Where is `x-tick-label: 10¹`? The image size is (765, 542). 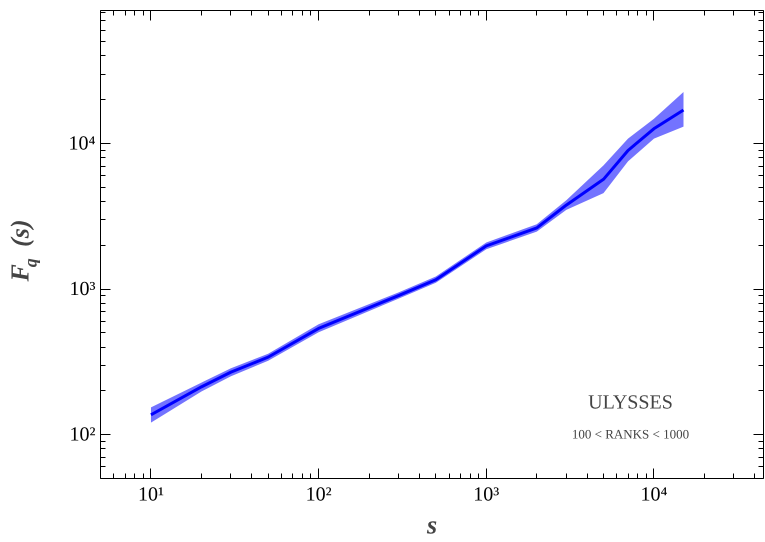 x-tick-label: 10¹ is located at coordinates (151, 495).